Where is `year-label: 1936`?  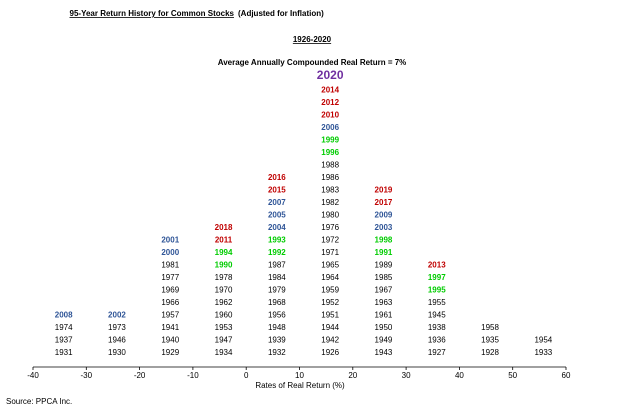 year-label: 1936 is located at coordinates (437, 340).